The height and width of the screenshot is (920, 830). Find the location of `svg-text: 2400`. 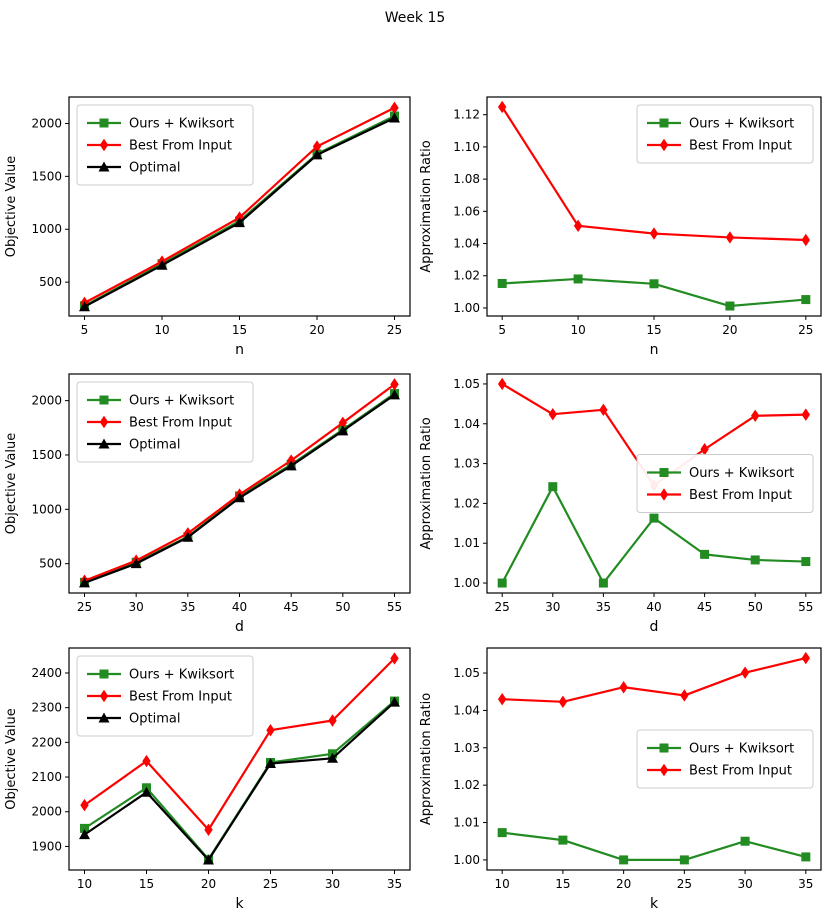

svg-text: 2400 is located at coordinates (46, 673).